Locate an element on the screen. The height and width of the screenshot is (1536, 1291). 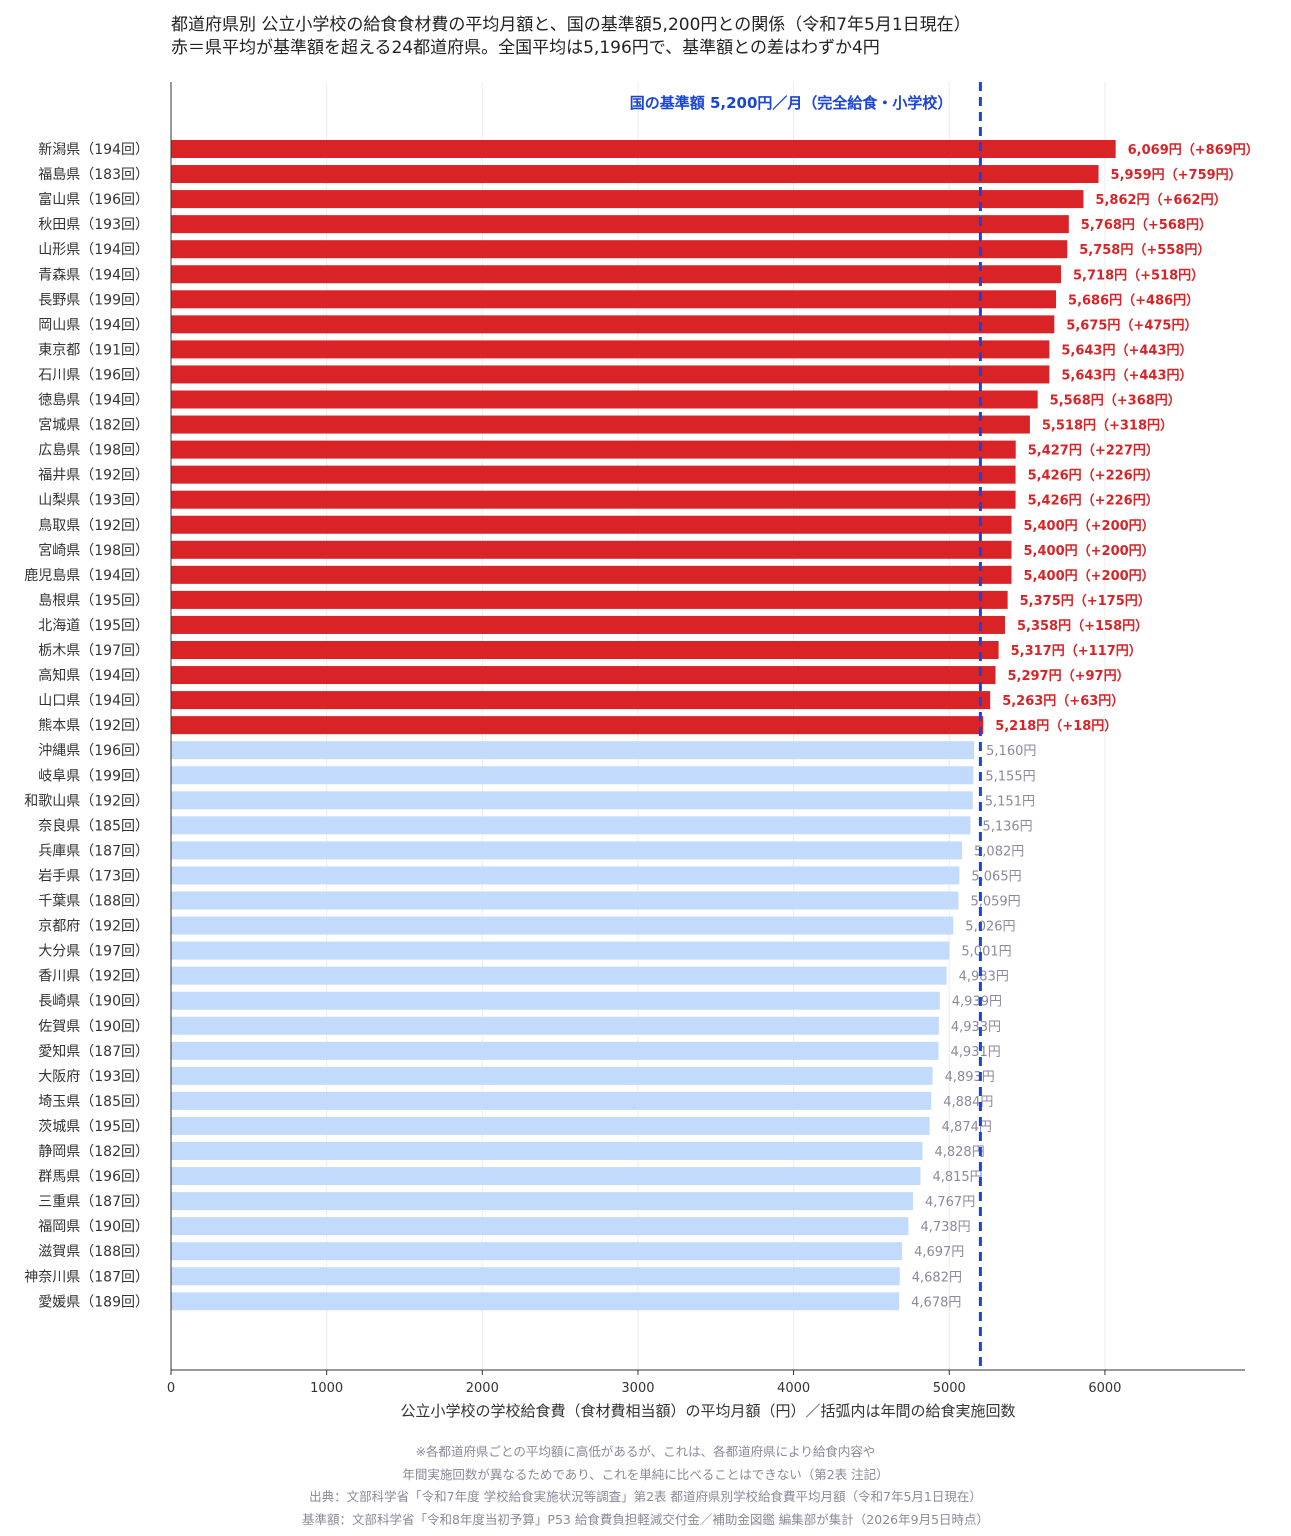
data-label-5: 5,718円（+518円） is located at coordinates (1138, 275).